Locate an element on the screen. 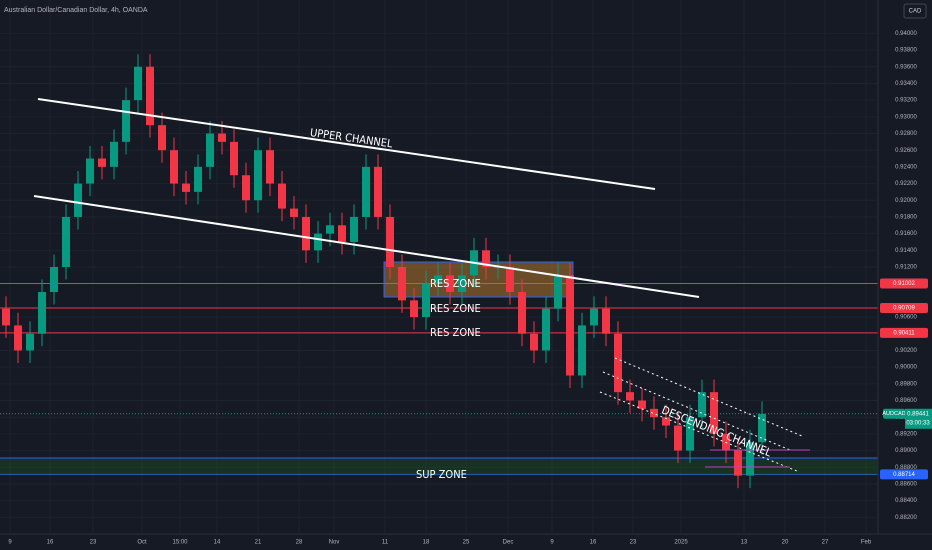  price-label: 0.90411 is located at coordinates (904, 333).